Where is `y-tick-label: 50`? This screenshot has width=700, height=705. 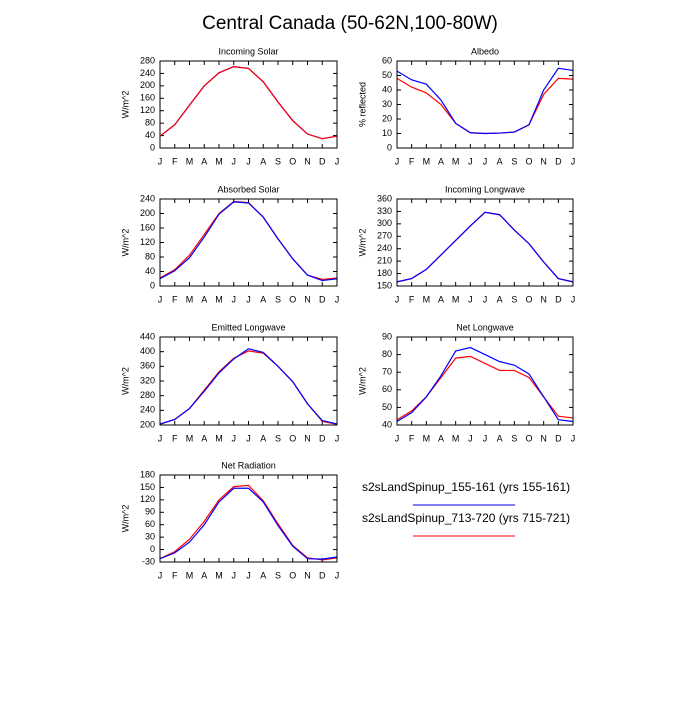
y-tick-label: 50 is located at coordinates (387, 407).